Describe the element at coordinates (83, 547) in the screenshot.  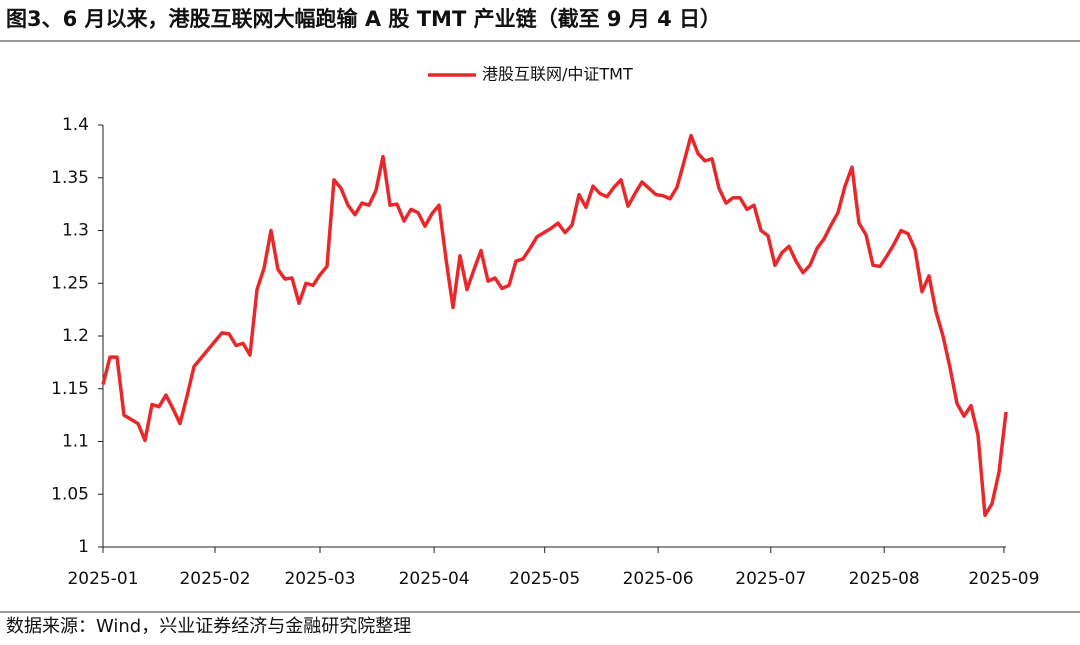
I see `y-tick-label: 1` at that location.